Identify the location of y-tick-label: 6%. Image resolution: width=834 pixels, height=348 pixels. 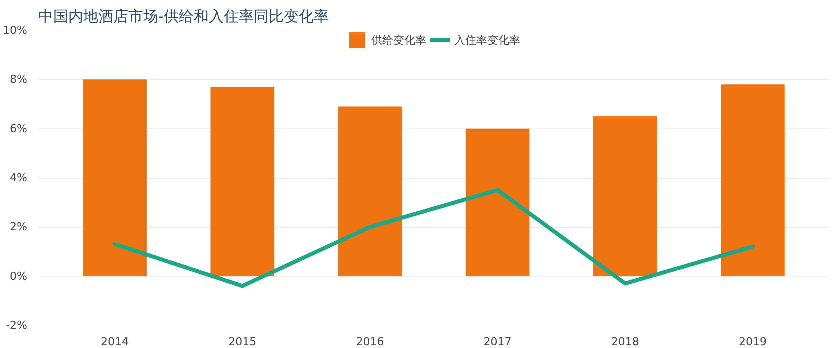
(19, 129).